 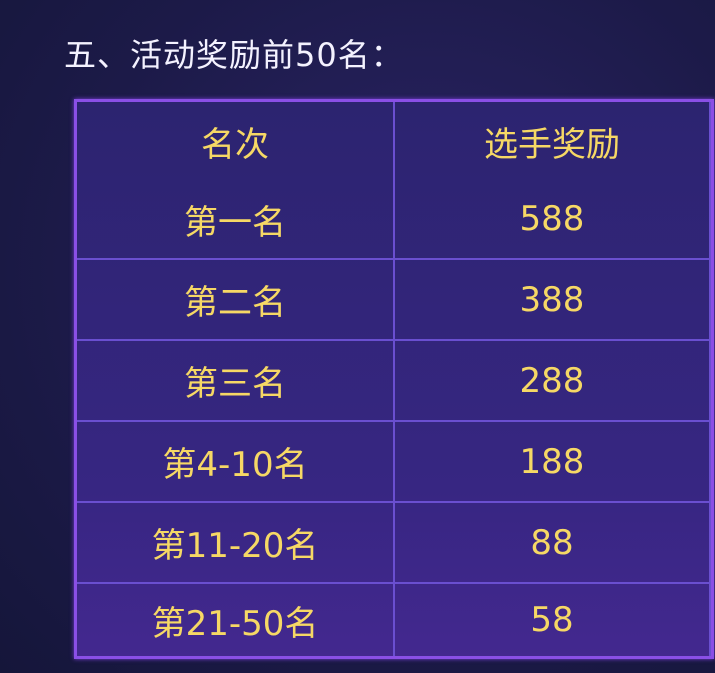 I want to click on table-row: 第21-50名 58, so click(x=394, y=619).